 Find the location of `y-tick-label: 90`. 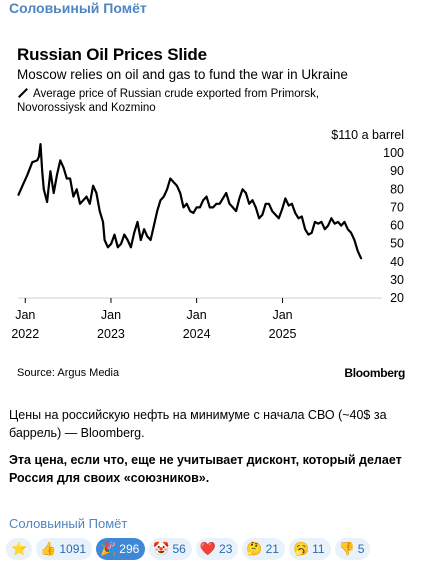

y-tick-label: 90 is located at coordinates (397, 171).